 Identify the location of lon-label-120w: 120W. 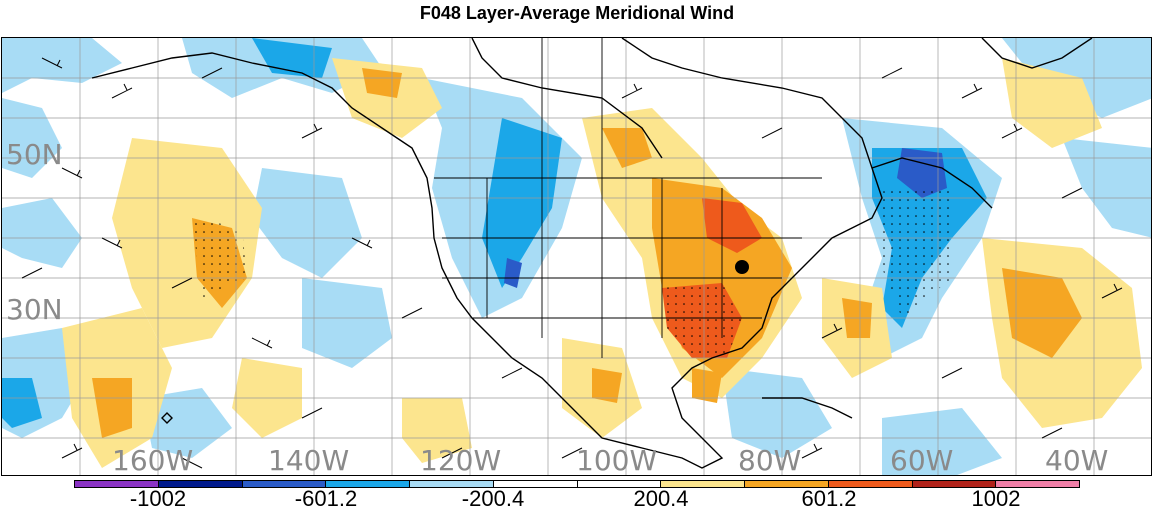
(461, 460).